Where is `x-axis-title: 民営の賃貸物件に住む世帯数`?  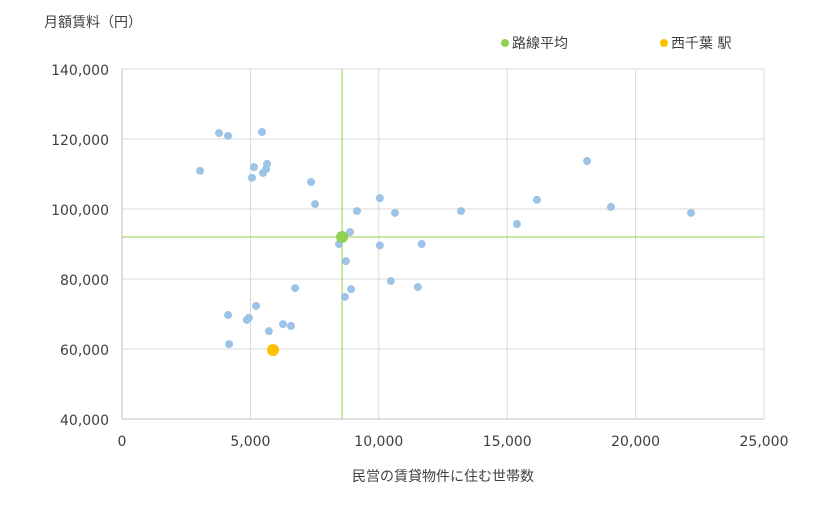
x-axis-title: 民営の賃貸物件に住む世帯数 is located at coordinates (443, 477).